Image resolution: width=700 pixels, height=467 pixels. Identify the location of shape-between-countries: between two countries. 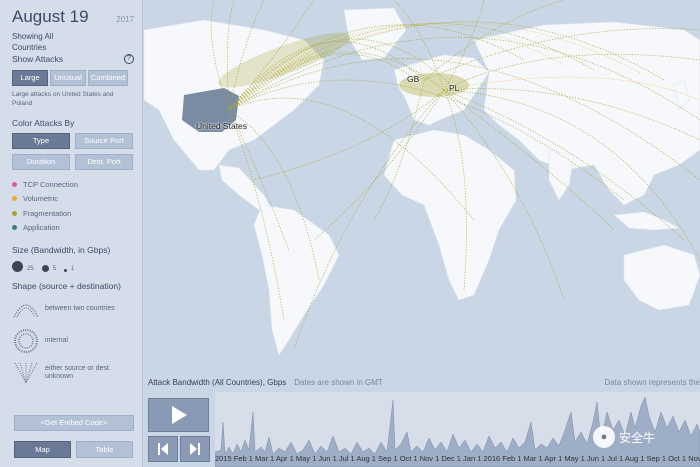
(73, 309).